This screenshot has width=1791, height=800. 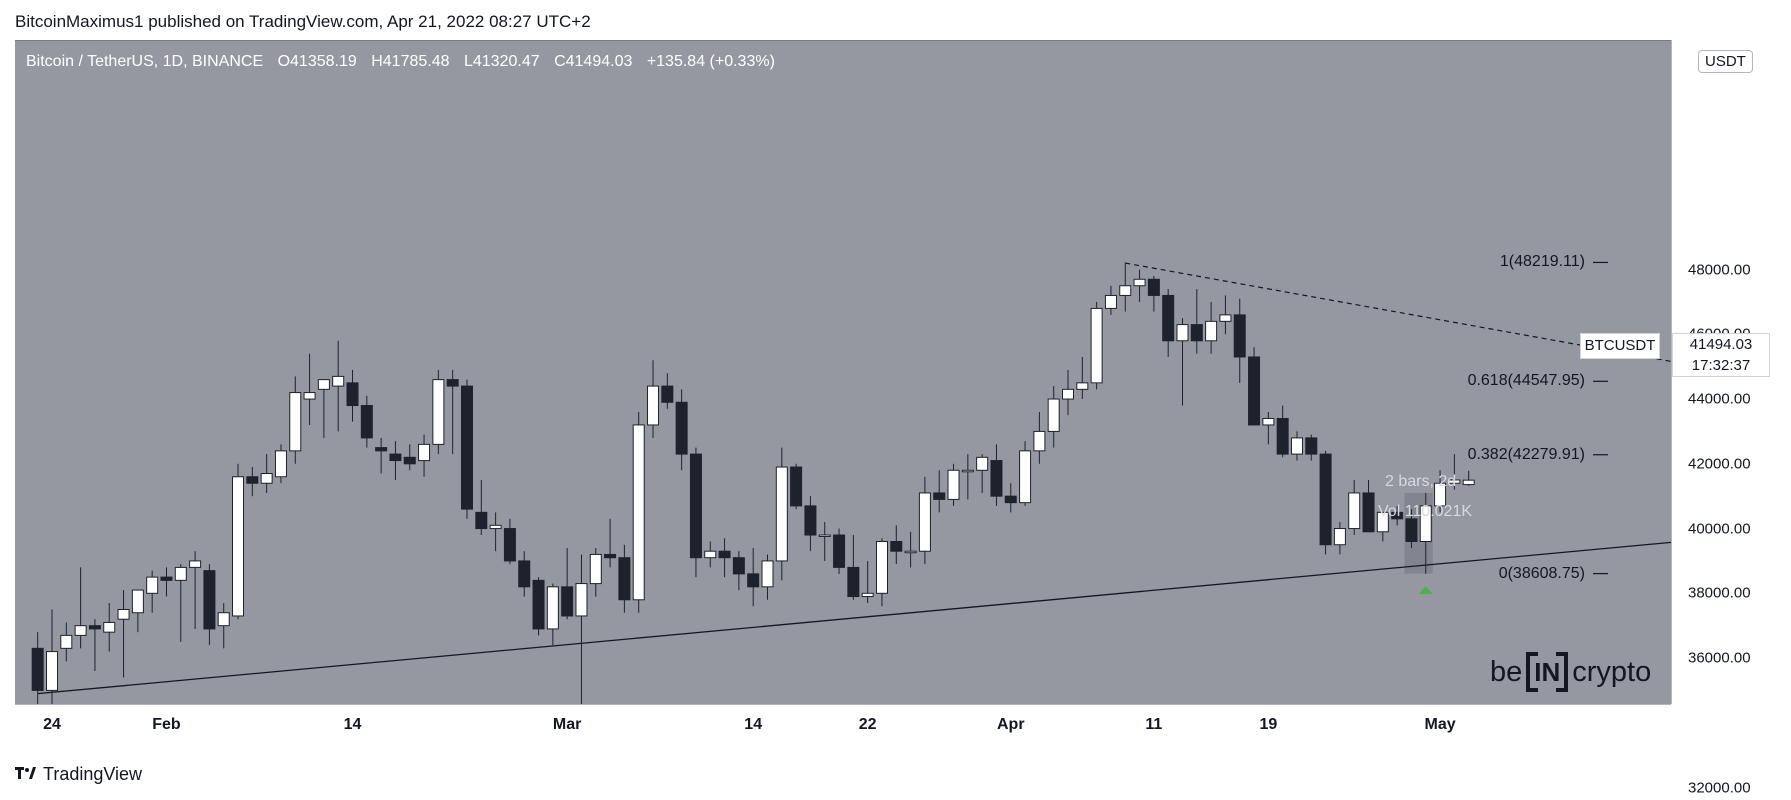 What do you see at coordinates (1506, 671) in the screenshot?
I see `watermark-be: be` at bounding box center [1506, 671].